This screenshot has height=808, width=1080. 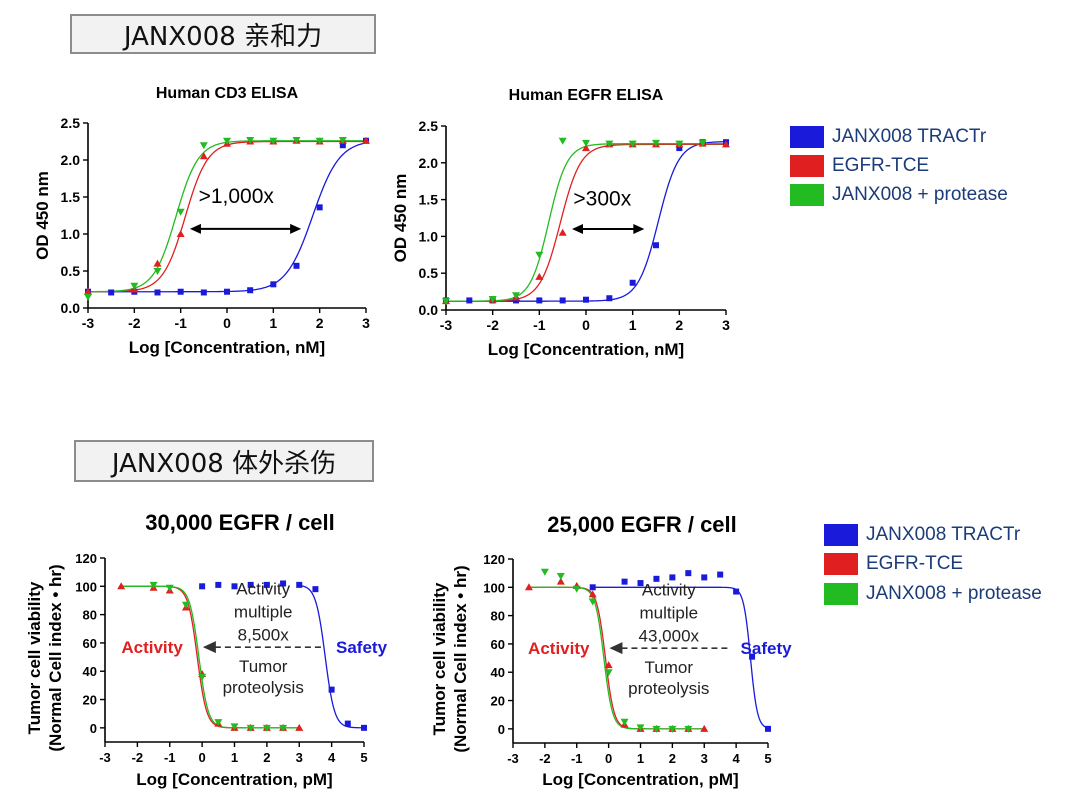 I want to click on y-tick-label: 80, so click(x=90, y=615).